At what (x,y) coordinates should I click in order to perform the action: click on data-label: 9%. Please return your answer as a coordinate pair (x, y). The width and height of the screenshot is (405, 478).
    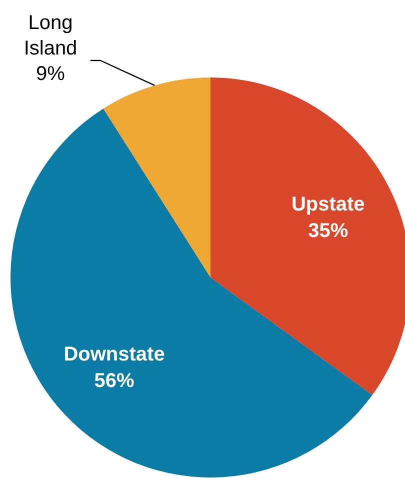
    Looking at the image, I should click on (51, 73).